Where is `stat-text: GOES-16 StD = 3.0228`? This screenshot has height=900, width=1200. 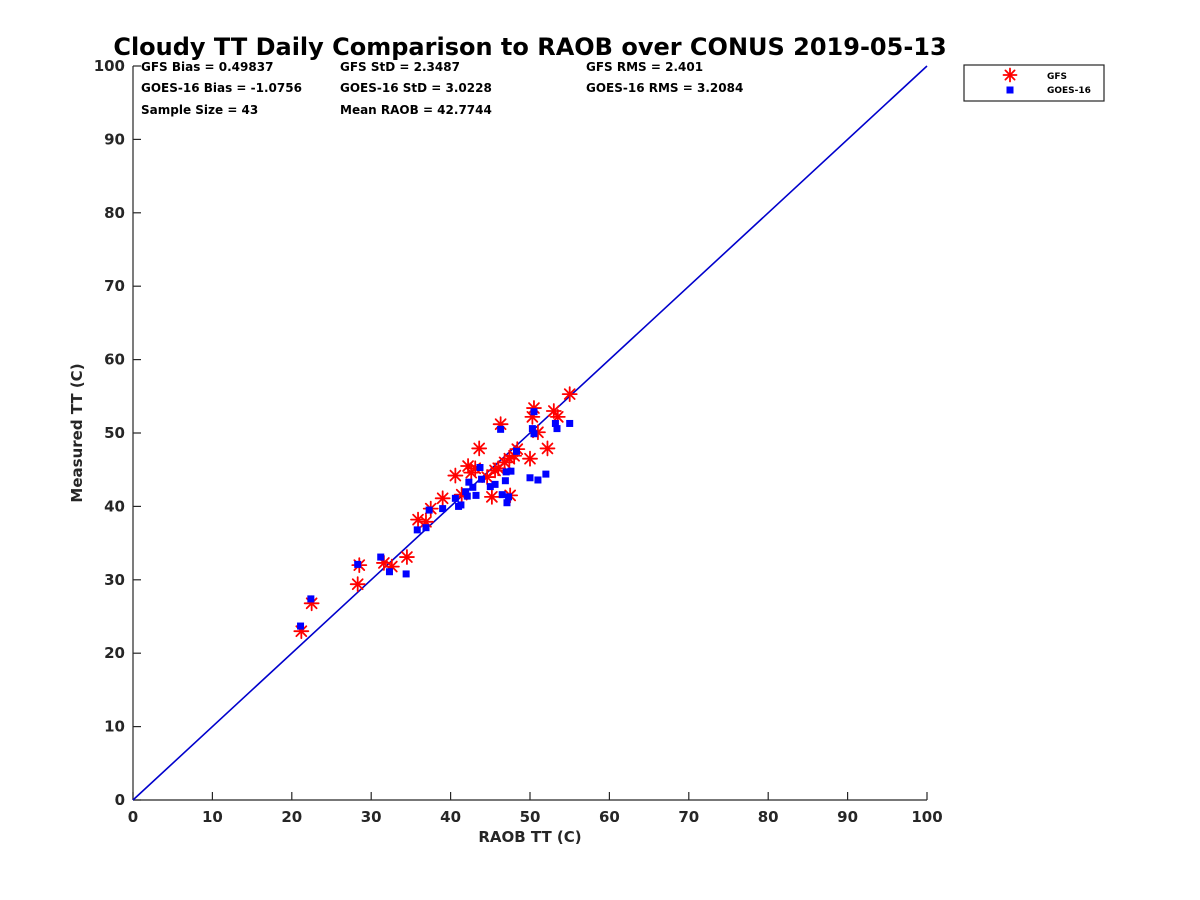 stat-text: GOES-16 StD = 3.0228 is located at coordinates (416, 88).